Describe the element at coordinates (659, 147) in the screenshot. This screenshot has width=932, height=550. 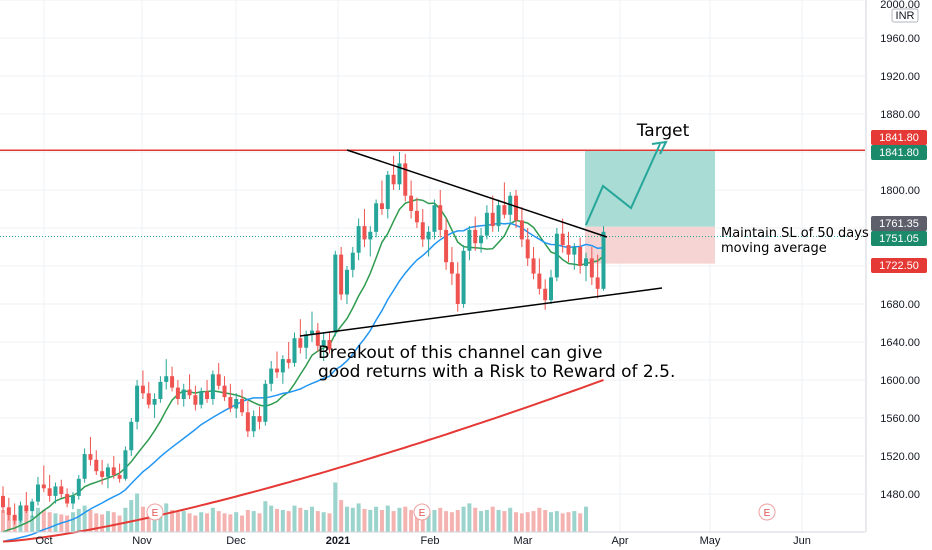
I see `target-arrowhead` at that location.